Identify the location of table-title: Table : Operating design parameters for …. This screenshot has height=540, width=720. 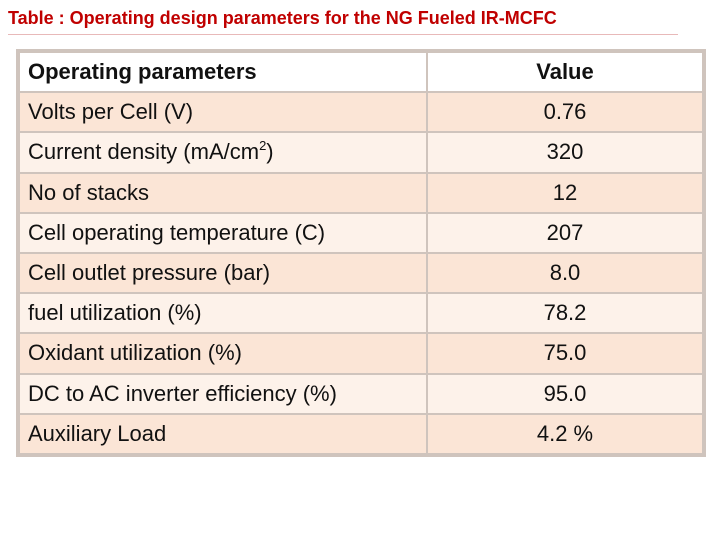
(343, 20).